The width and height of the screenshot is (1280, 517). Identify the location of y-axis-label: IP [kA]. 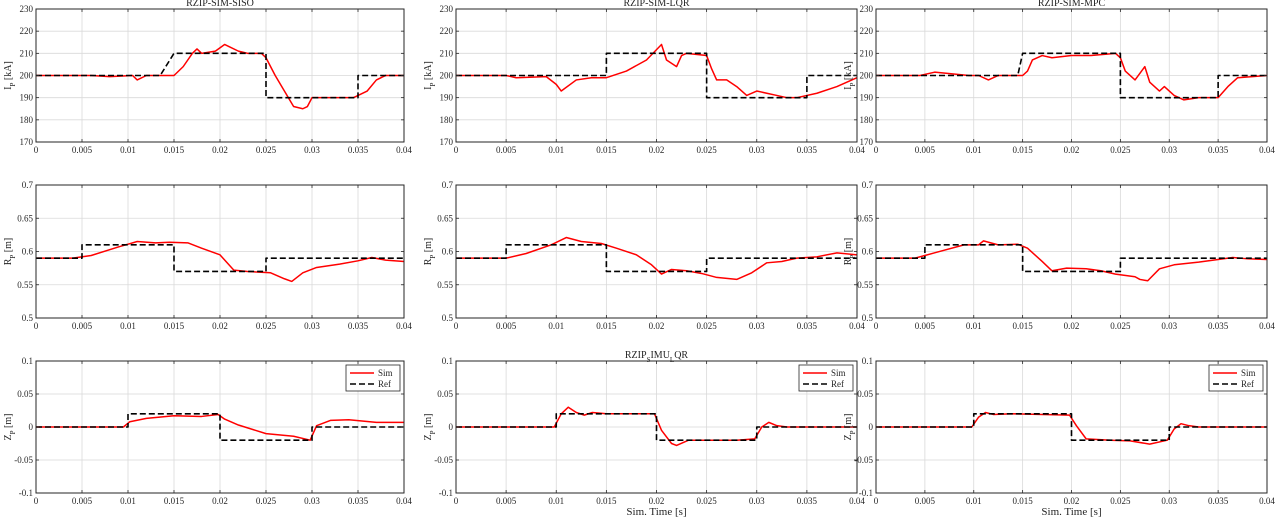
(10, 75).